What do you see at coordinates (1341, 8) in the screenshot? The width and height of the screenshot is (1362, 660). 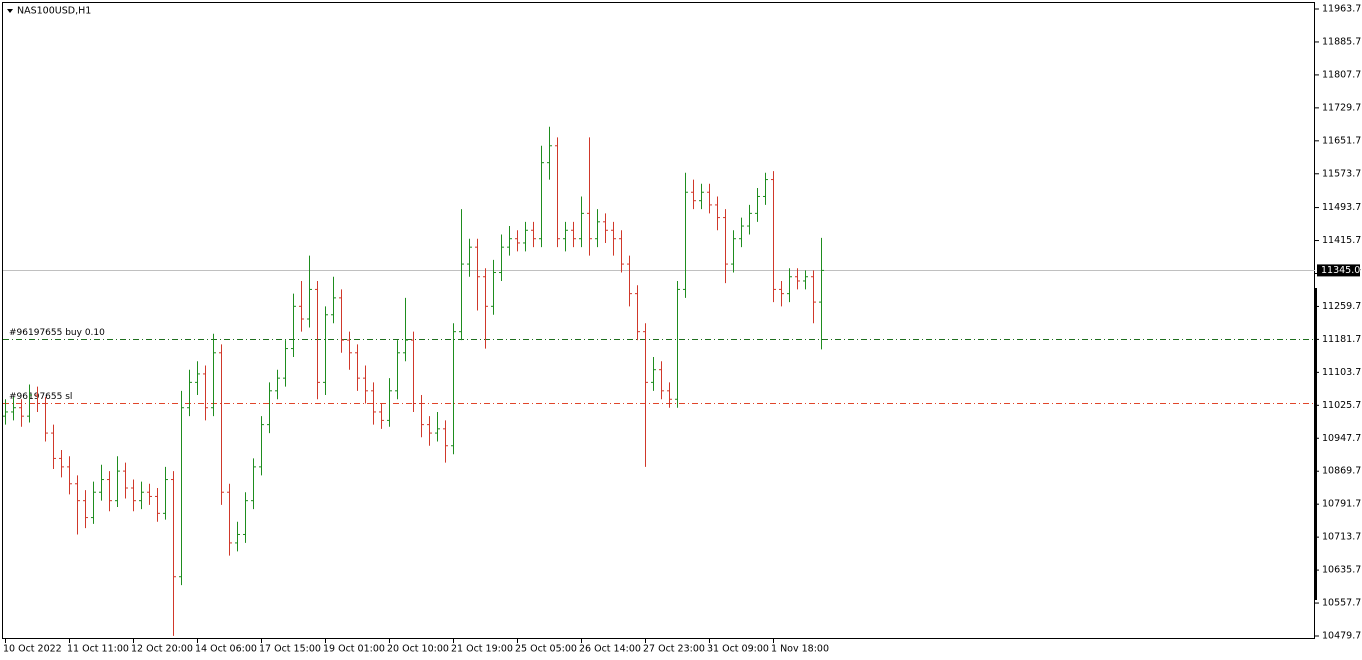 I see `y-tick-label: 11963.7` at bounding box center [1341, 8].